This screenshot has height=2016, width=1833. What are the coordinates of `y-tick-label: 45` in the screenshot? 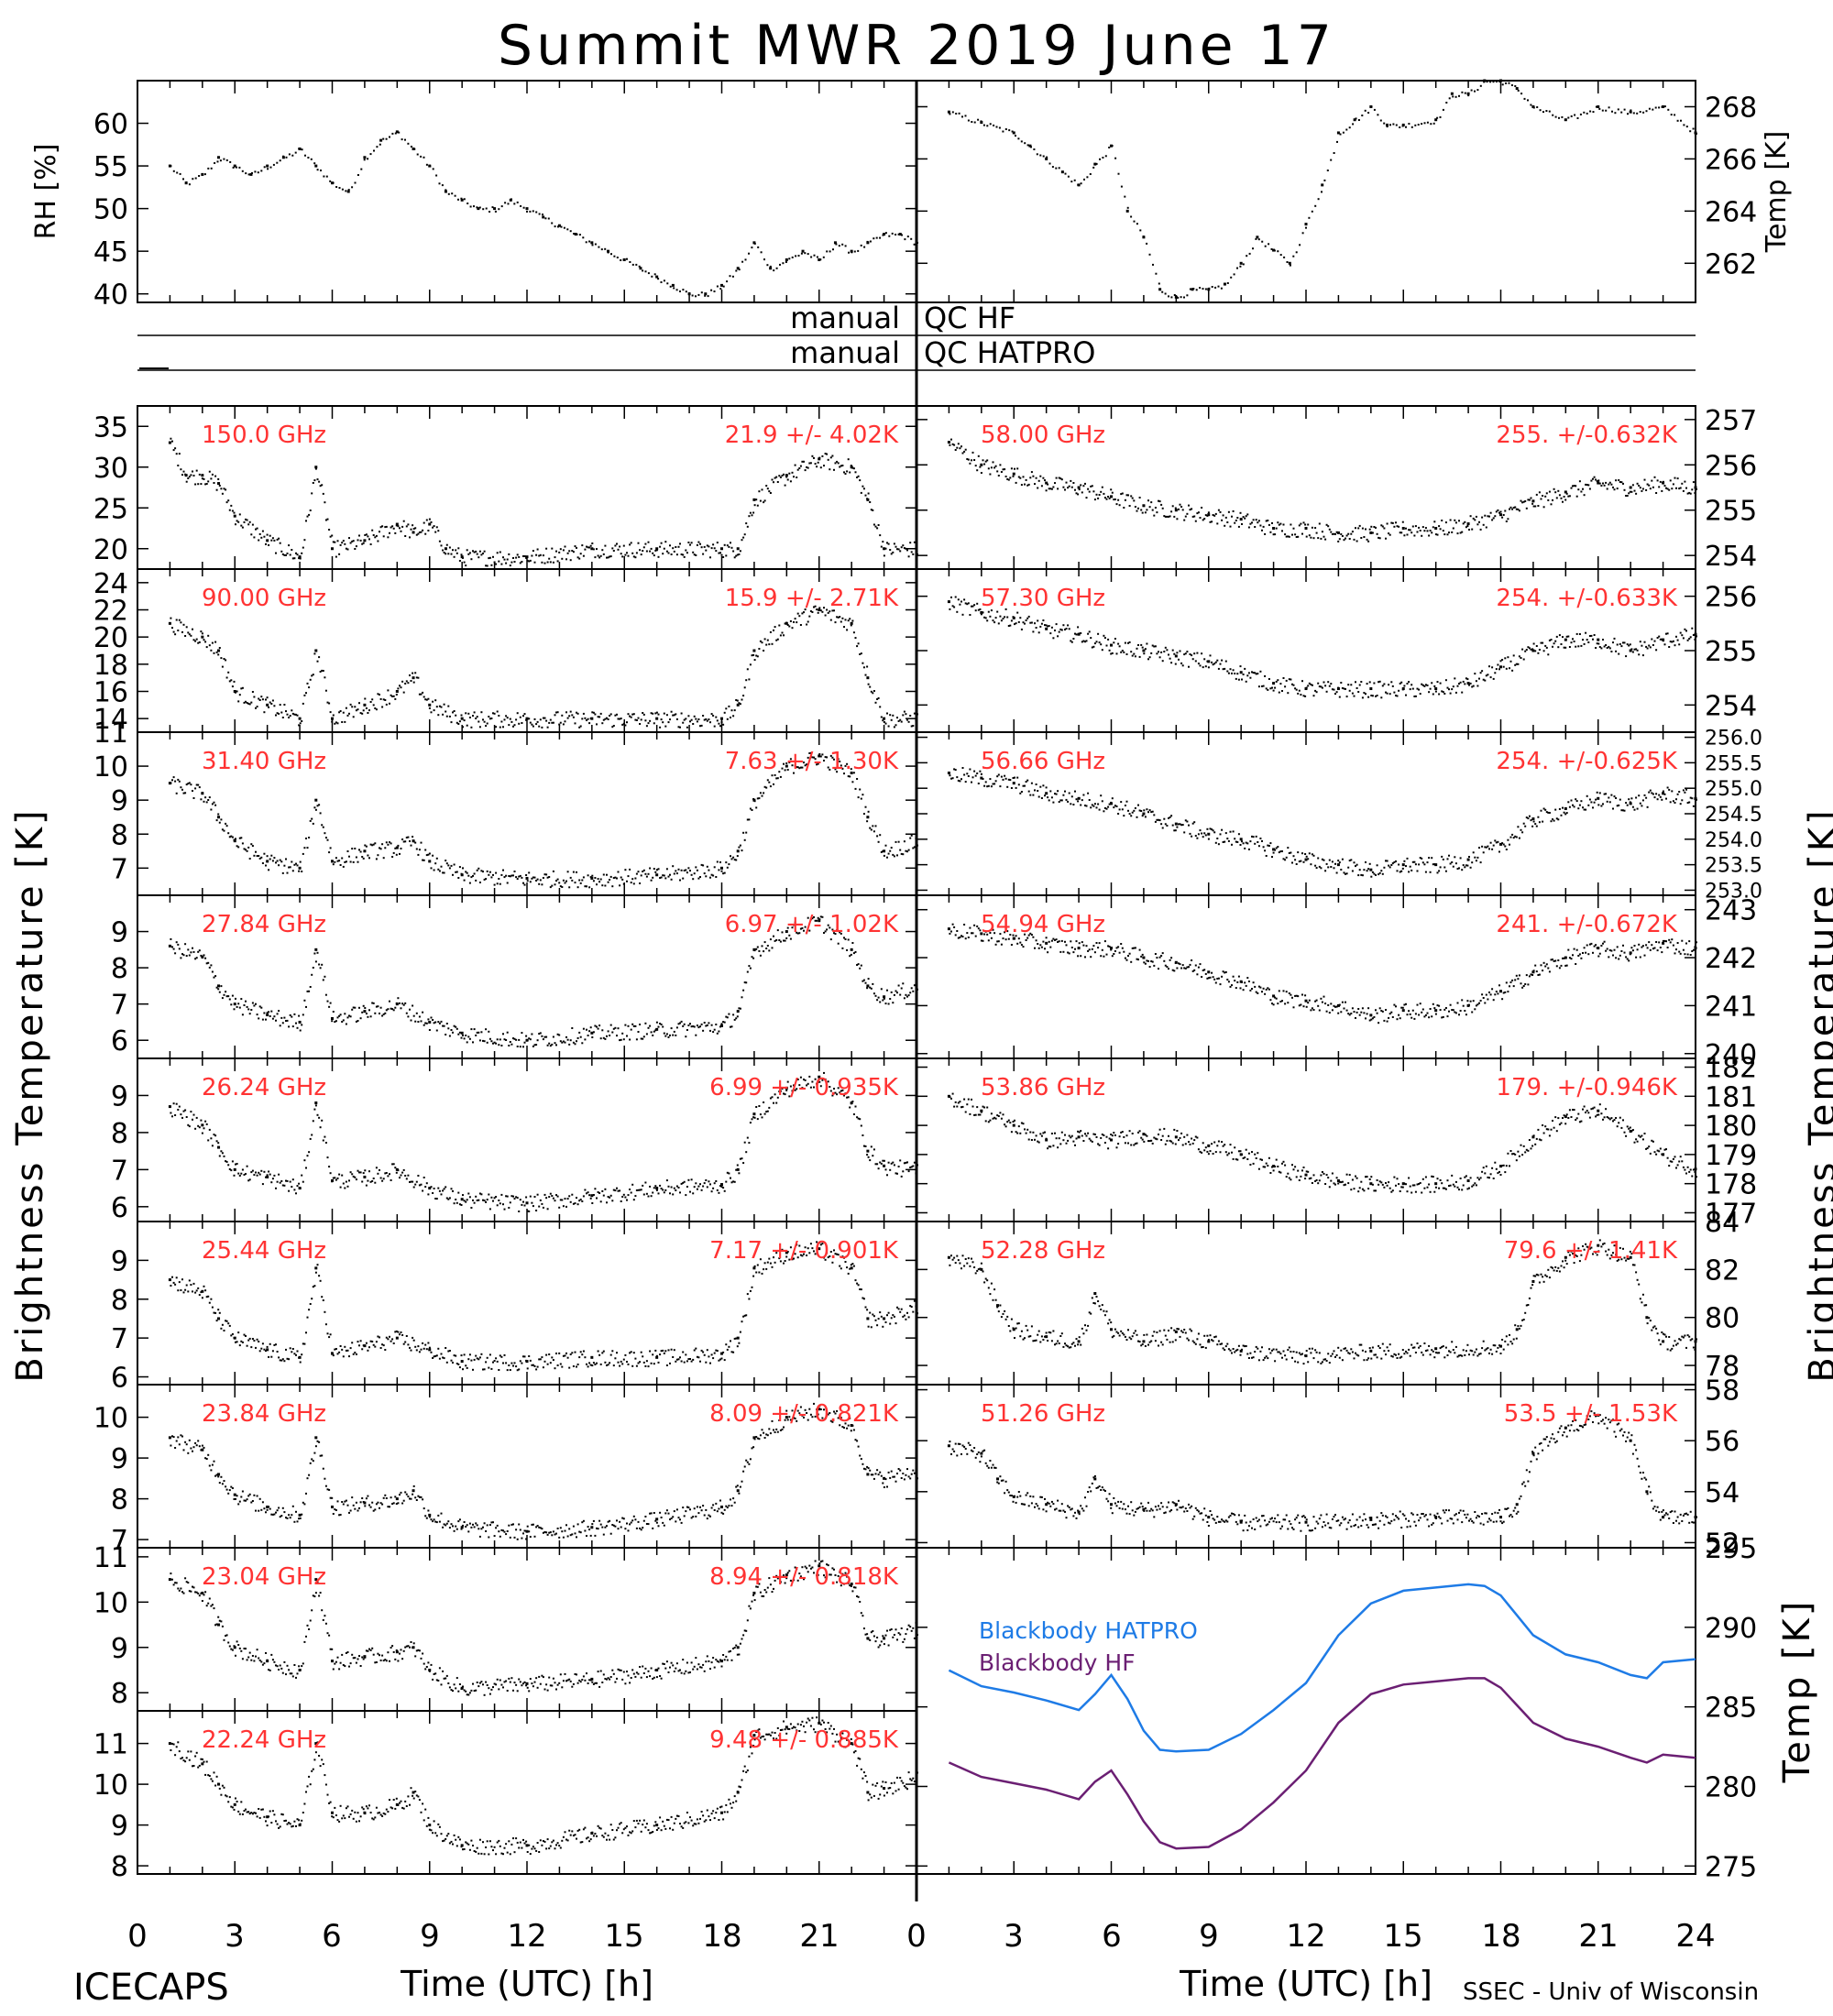 It's located at (110, 252).